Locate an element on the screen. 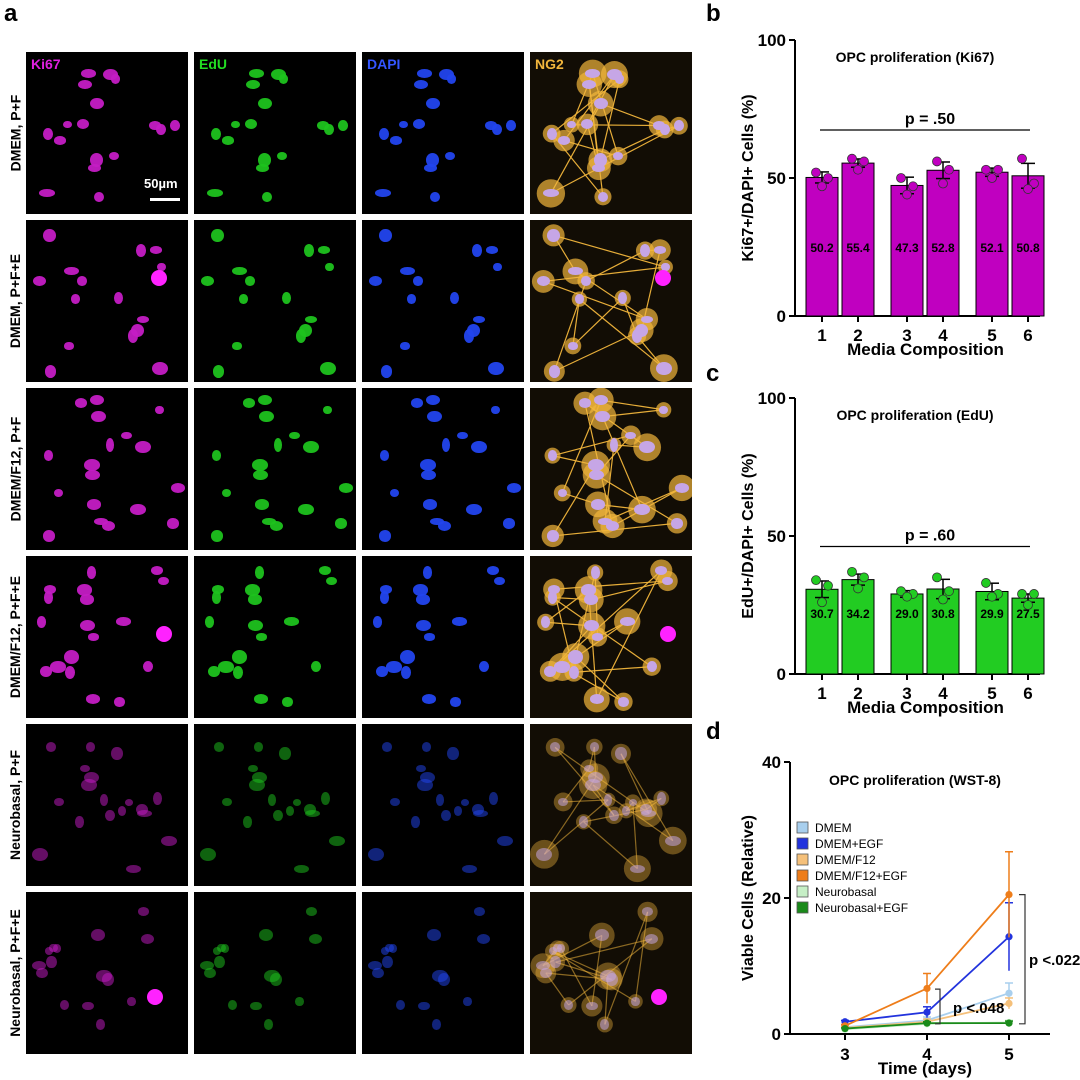  legend-swatch is located at coordinates (802, 859).